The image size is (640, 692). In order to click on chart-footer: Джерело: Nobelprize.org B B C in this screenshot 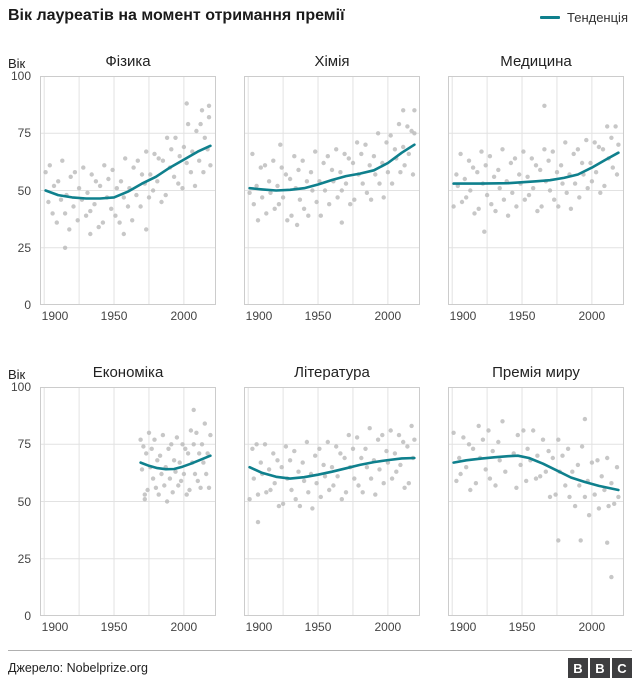, I will do `click(320, 664)`.